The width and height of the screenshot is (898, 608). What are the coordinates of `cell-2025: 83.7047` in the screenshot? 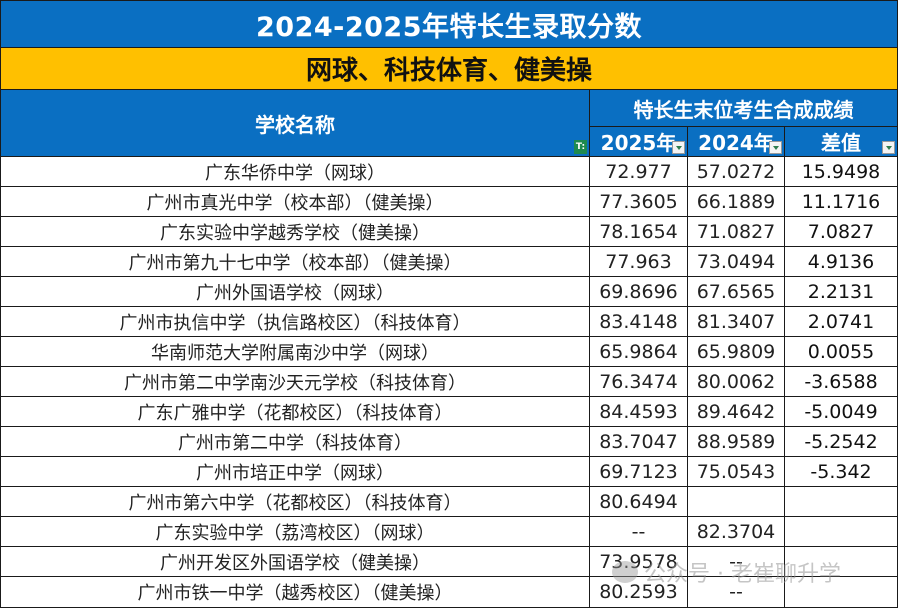 It's located at (639, 441).